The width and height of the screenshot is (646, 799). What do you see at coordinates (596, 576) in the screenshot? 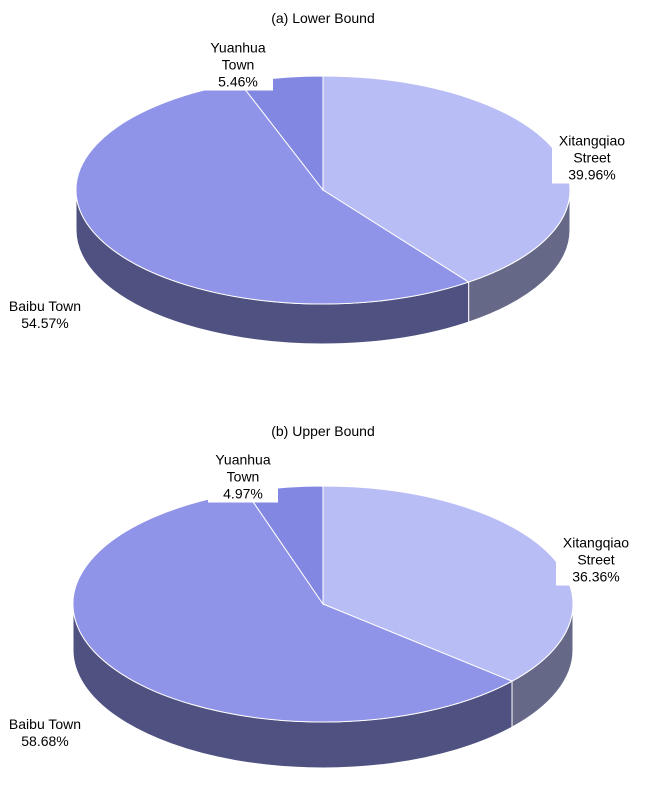
I see `value-label: 36.36%` at bounding box center [596, 576].